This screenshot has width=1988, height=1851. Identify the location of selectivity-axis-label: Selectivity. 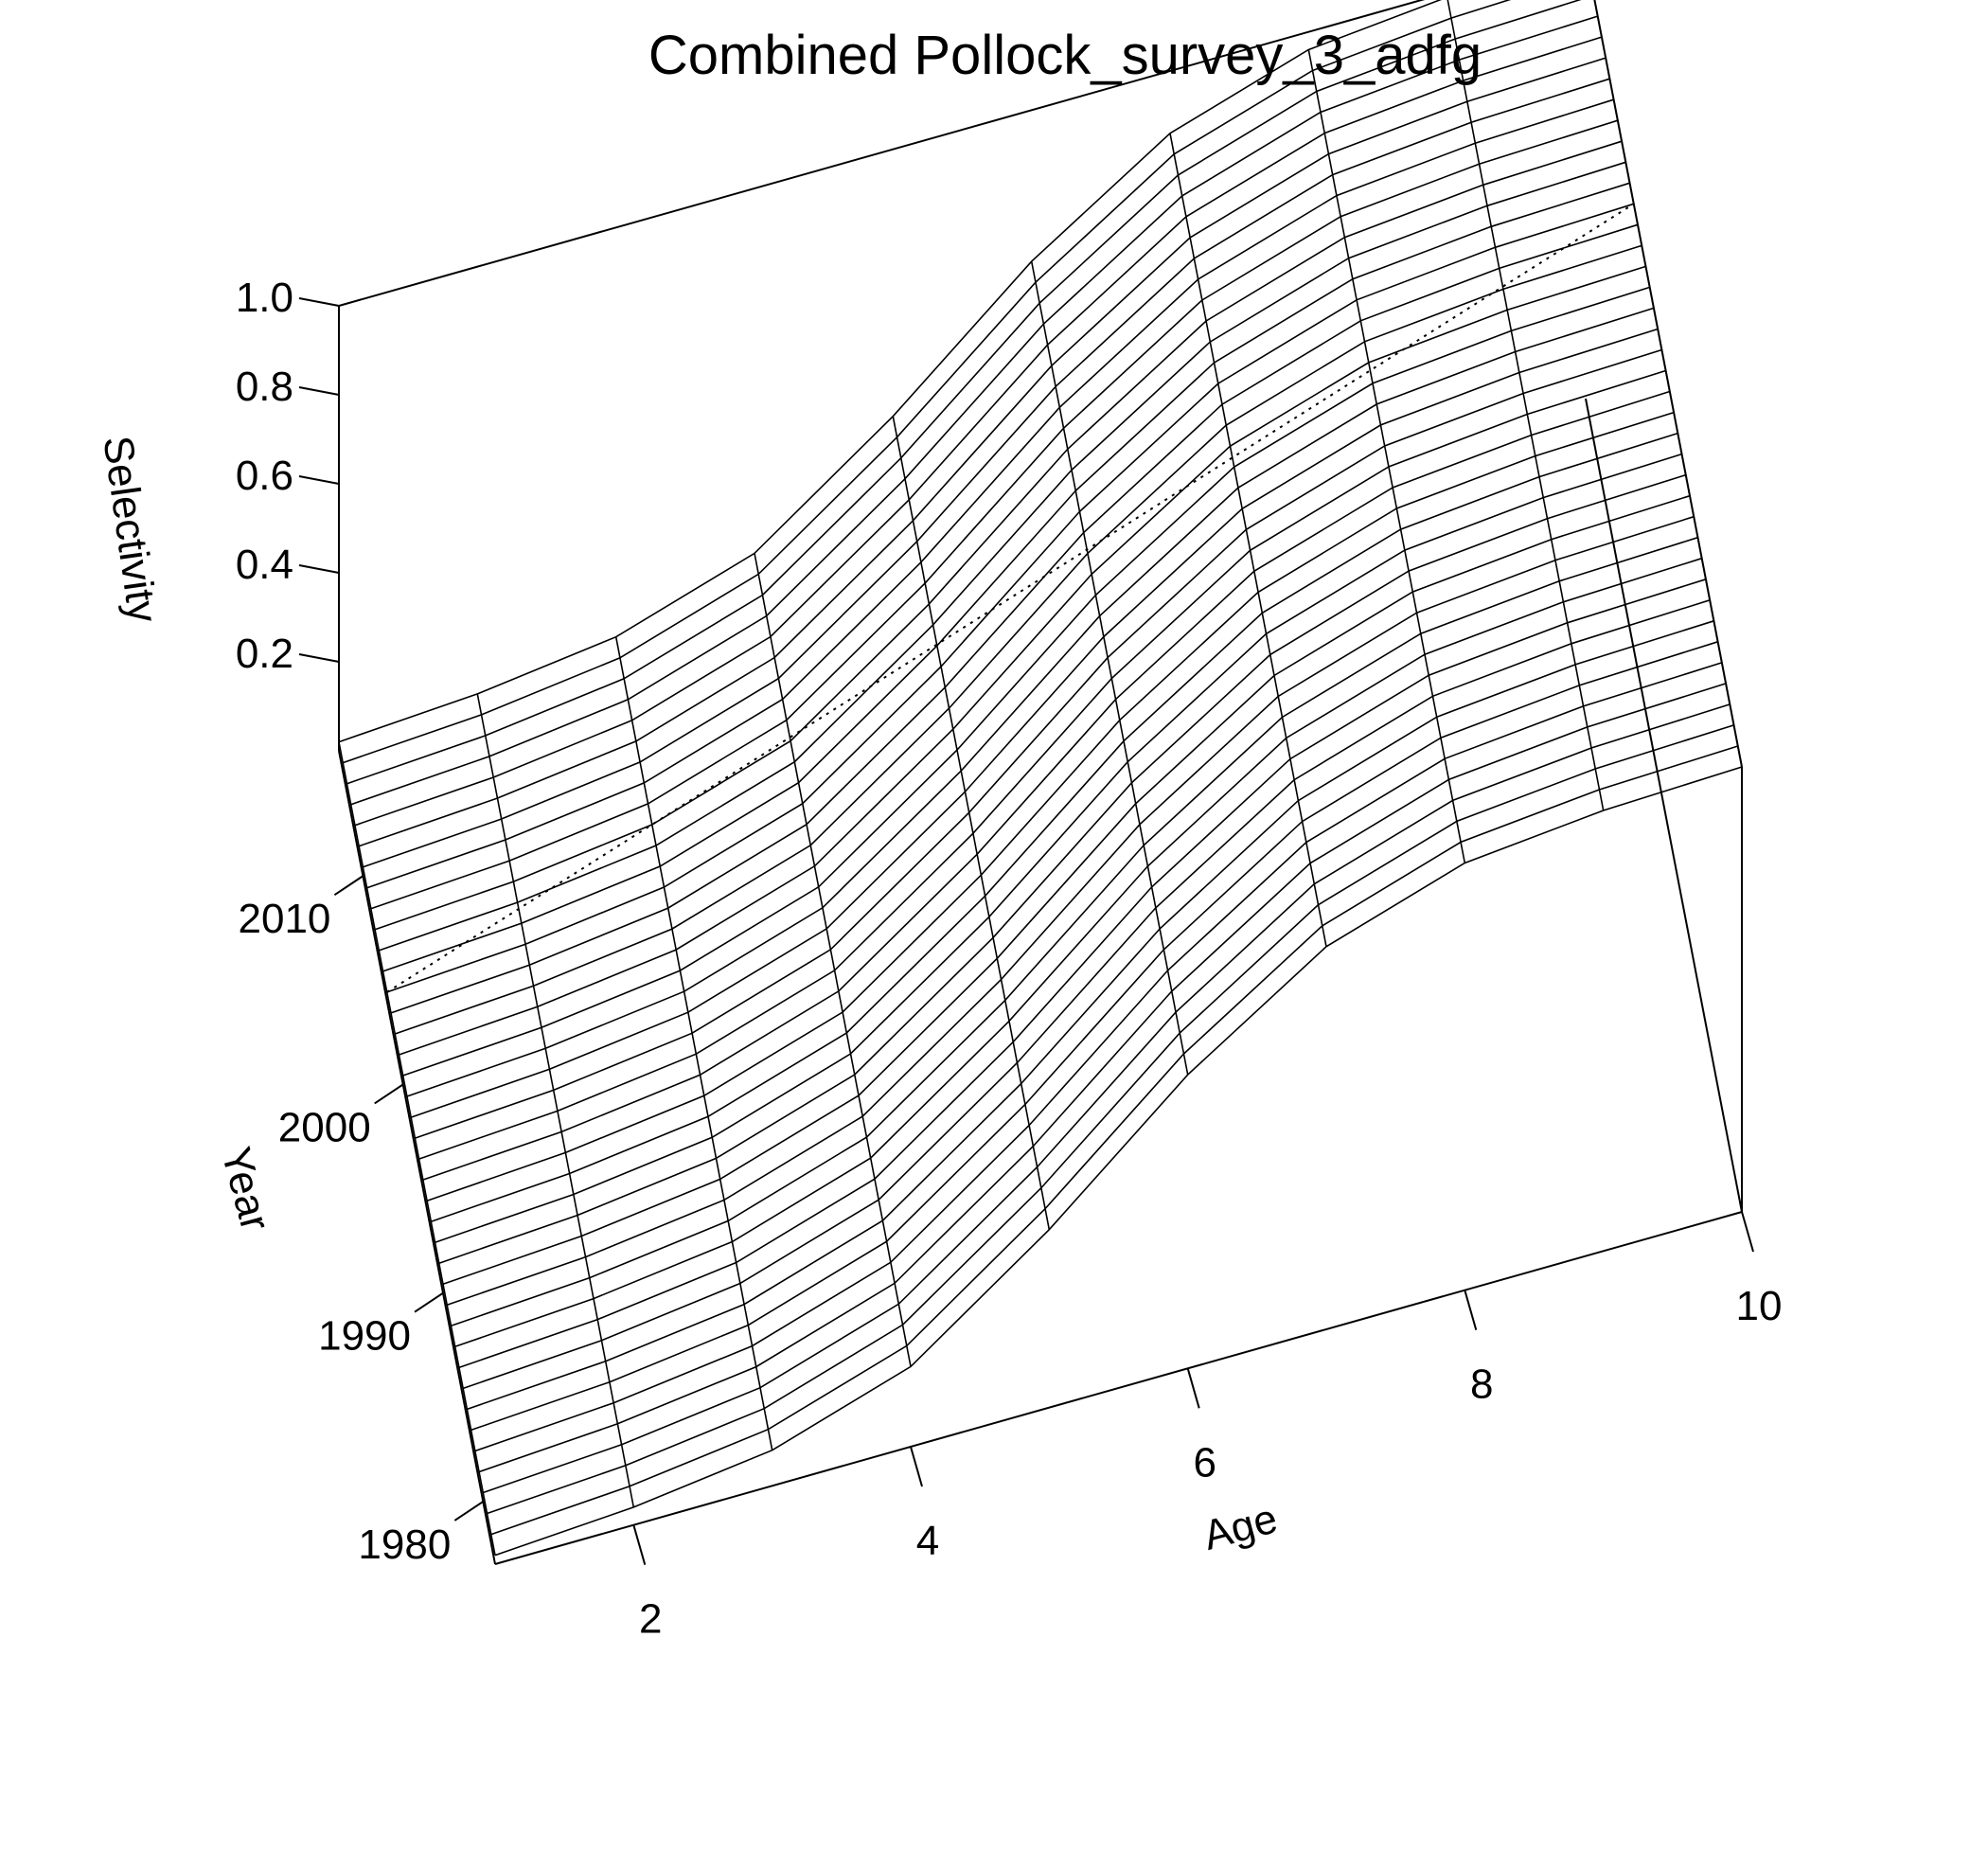
(130, 529).